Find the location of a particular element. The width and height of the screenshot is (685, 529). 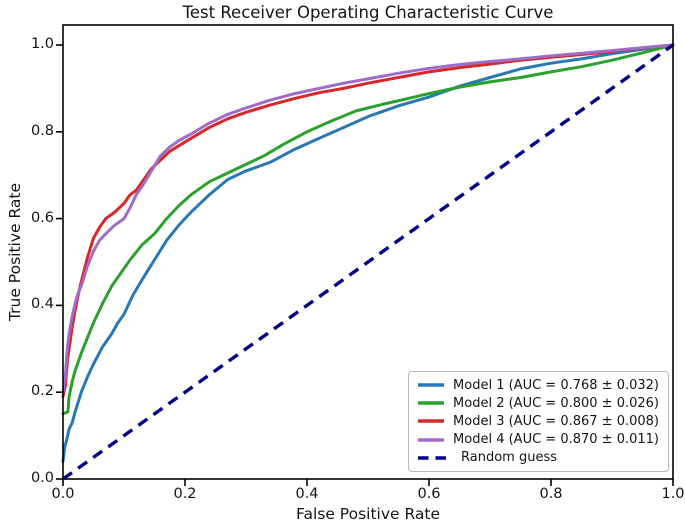

legend-label: Model 4 (AUC = 0.870 ± 0.011) is located at coordinates (556, 440).